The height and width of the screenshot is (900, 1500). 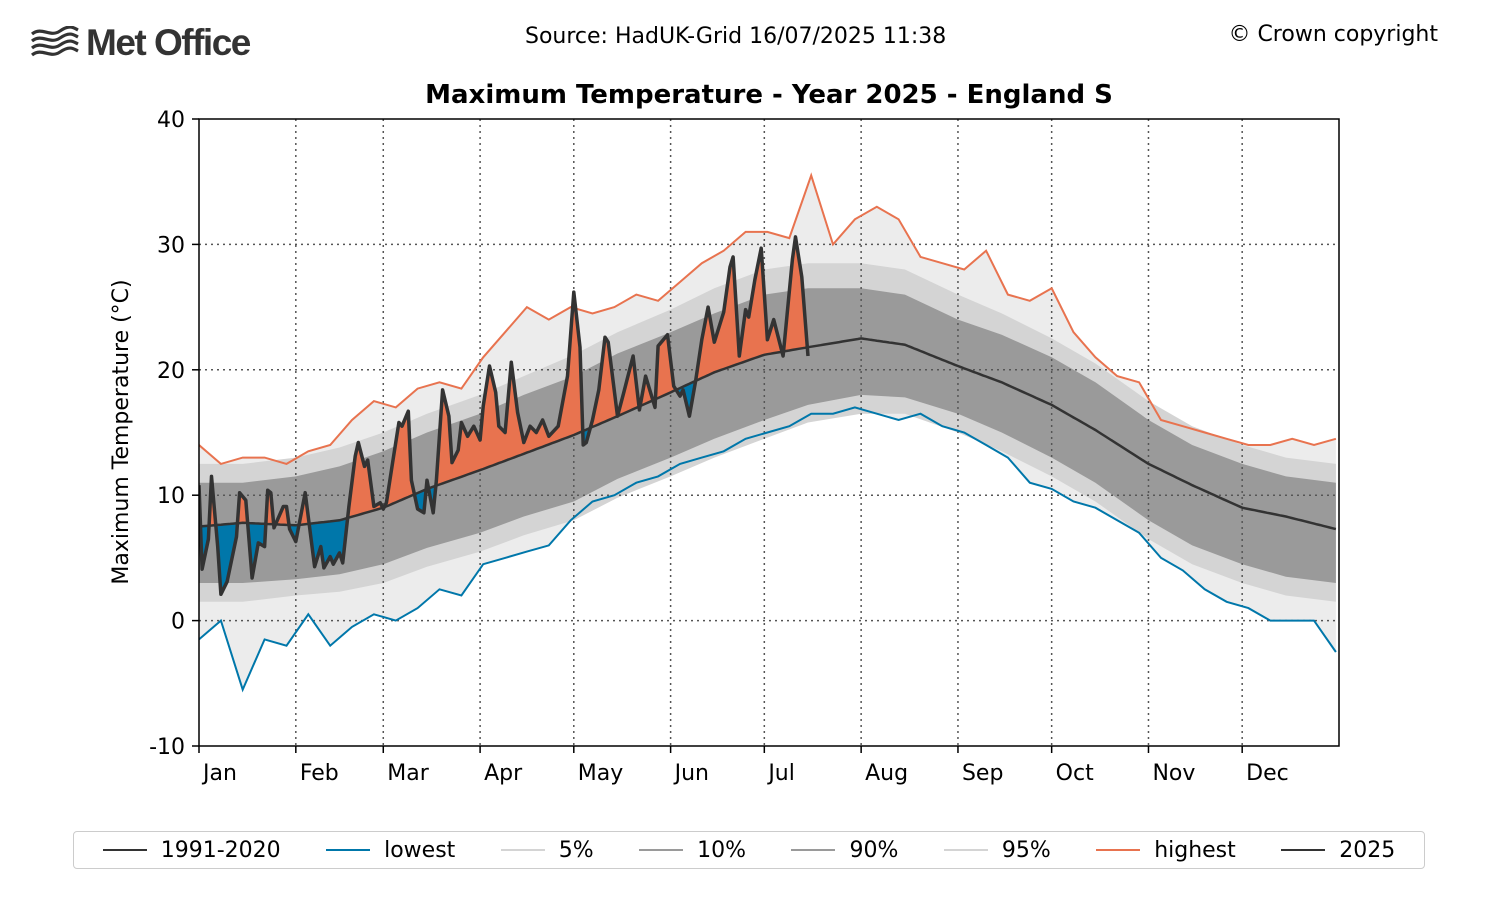 What do you see at coordinates (1367, 850) in the screenshot?
I see `legend-label: 2025` at bounding box center [1367, 850].